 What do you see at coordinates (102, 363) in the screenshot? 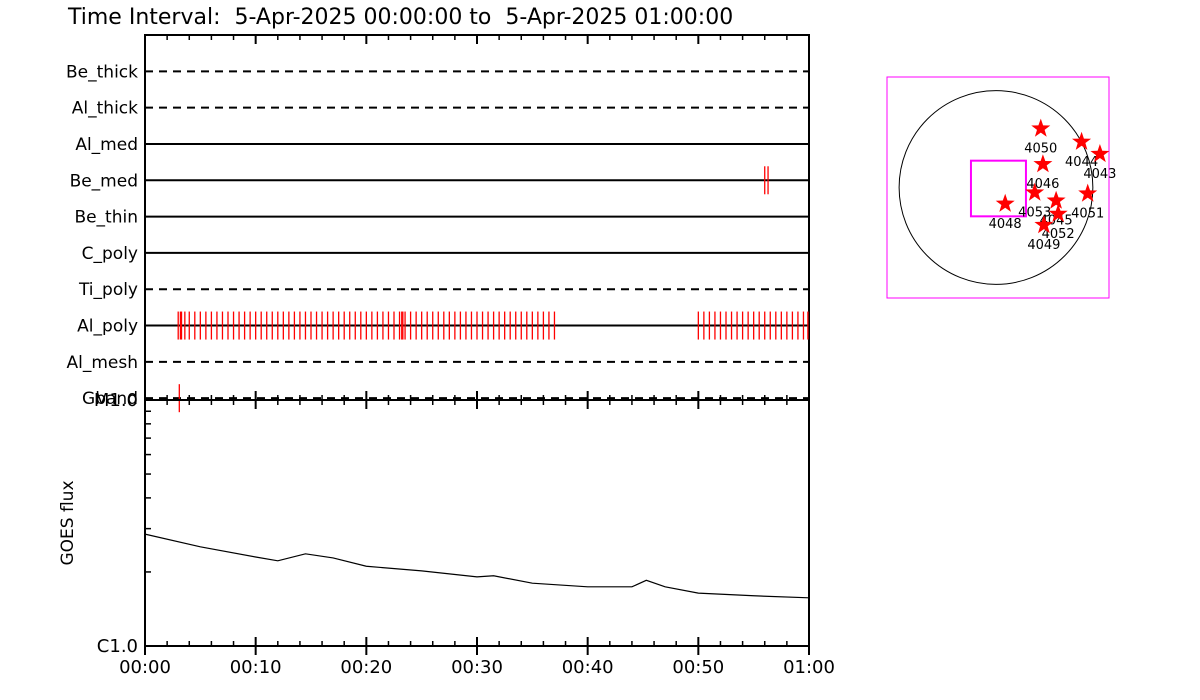
I see `filter-label: Al_mesh` at bounding box center [102, 363].